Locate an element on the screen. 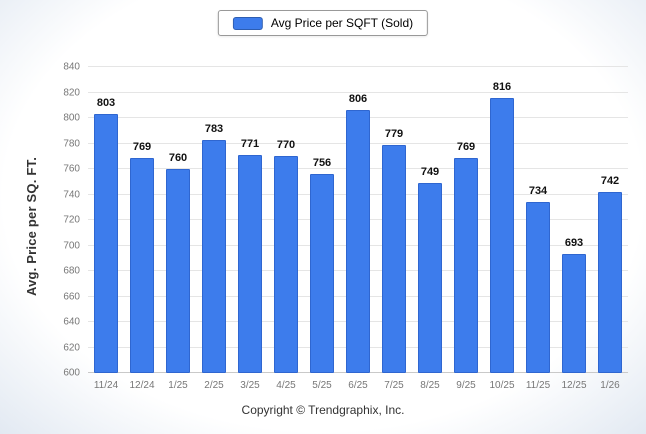 The height and width of the screenshot is (434, 646). bar-value-label: 742 is located at coordinates (610, 180).